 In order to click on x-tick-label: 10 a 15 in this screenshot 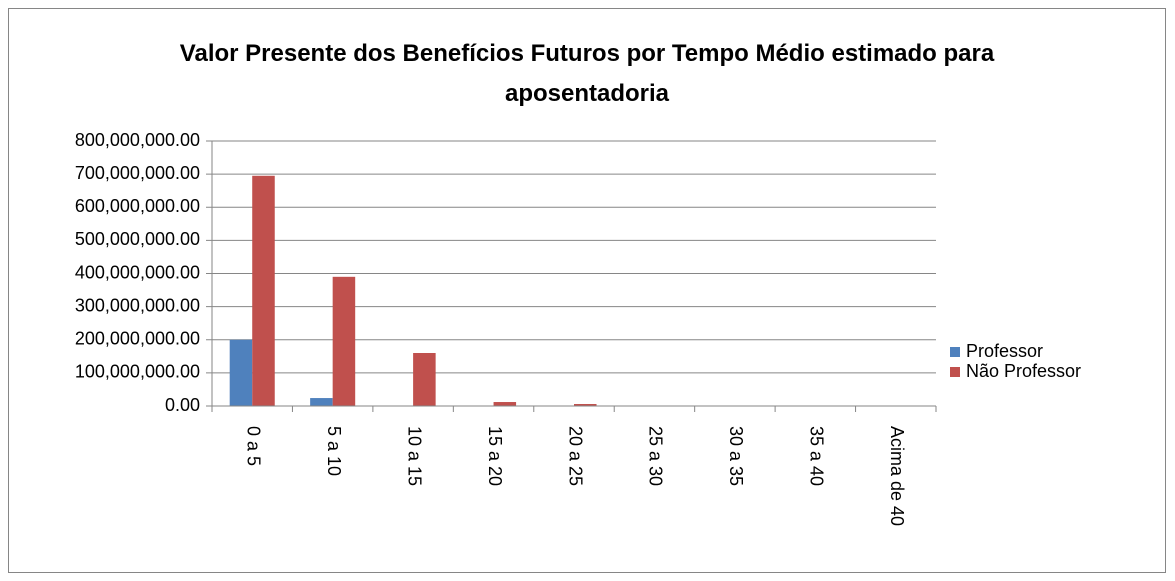, I will do `click(414, 456)`.